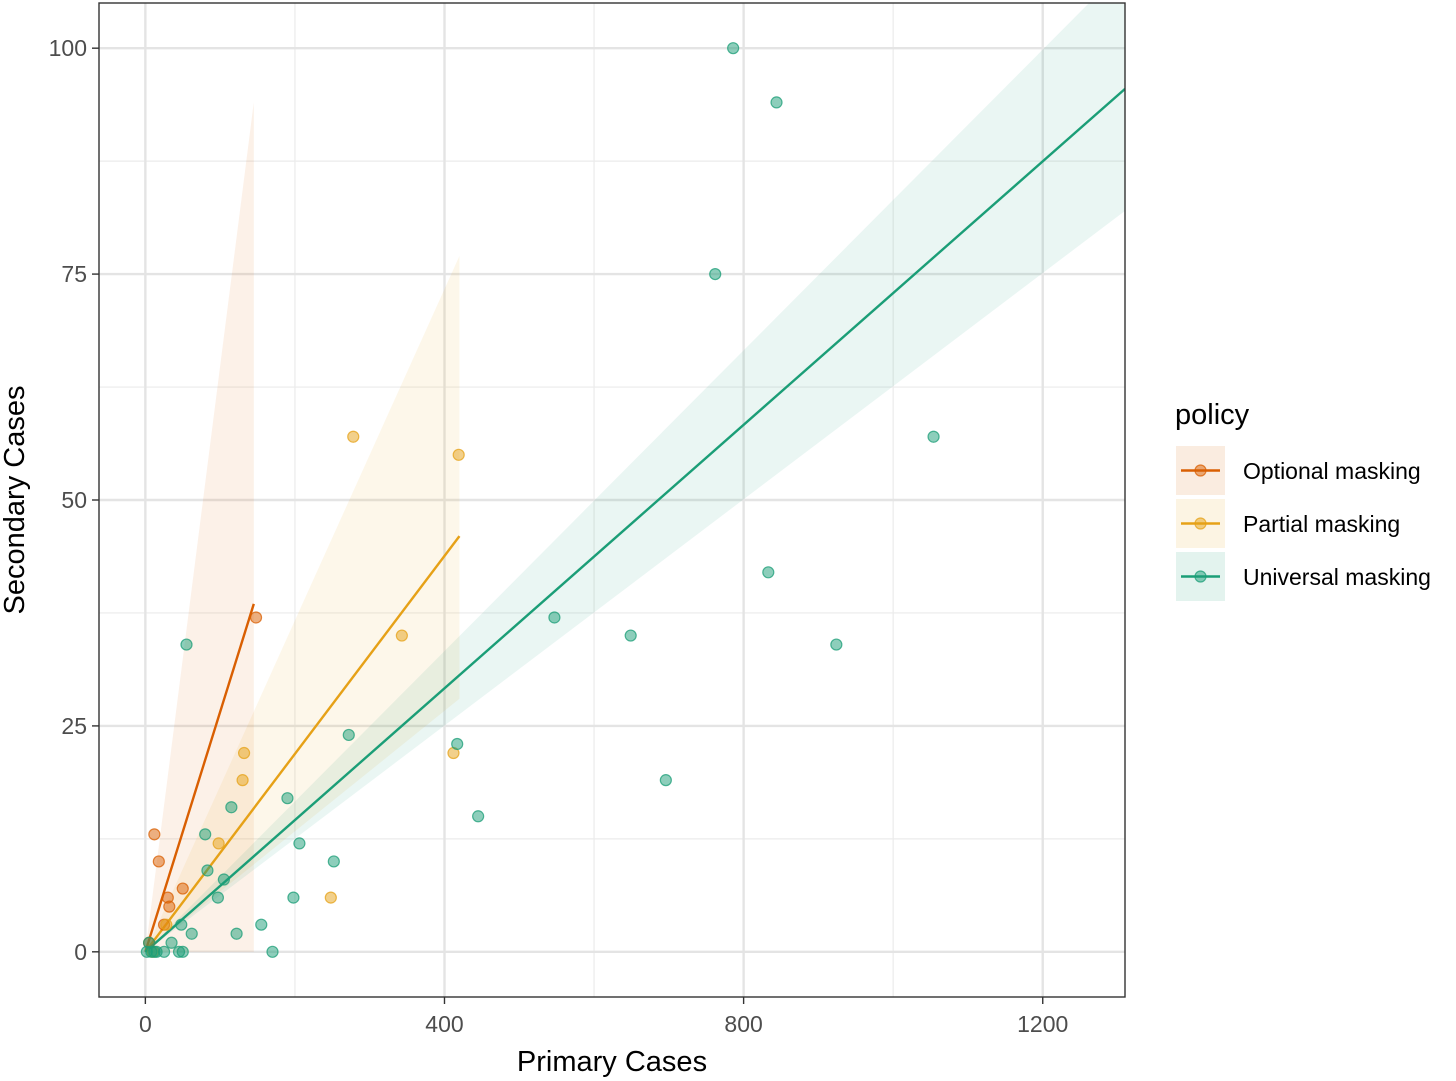 The width and height of the screenshot is (1456, 1081). What do you see at coordinates (74, 274) in the screenshot?
I see `y-tick-label: 75` at bounding box center [74, 274].